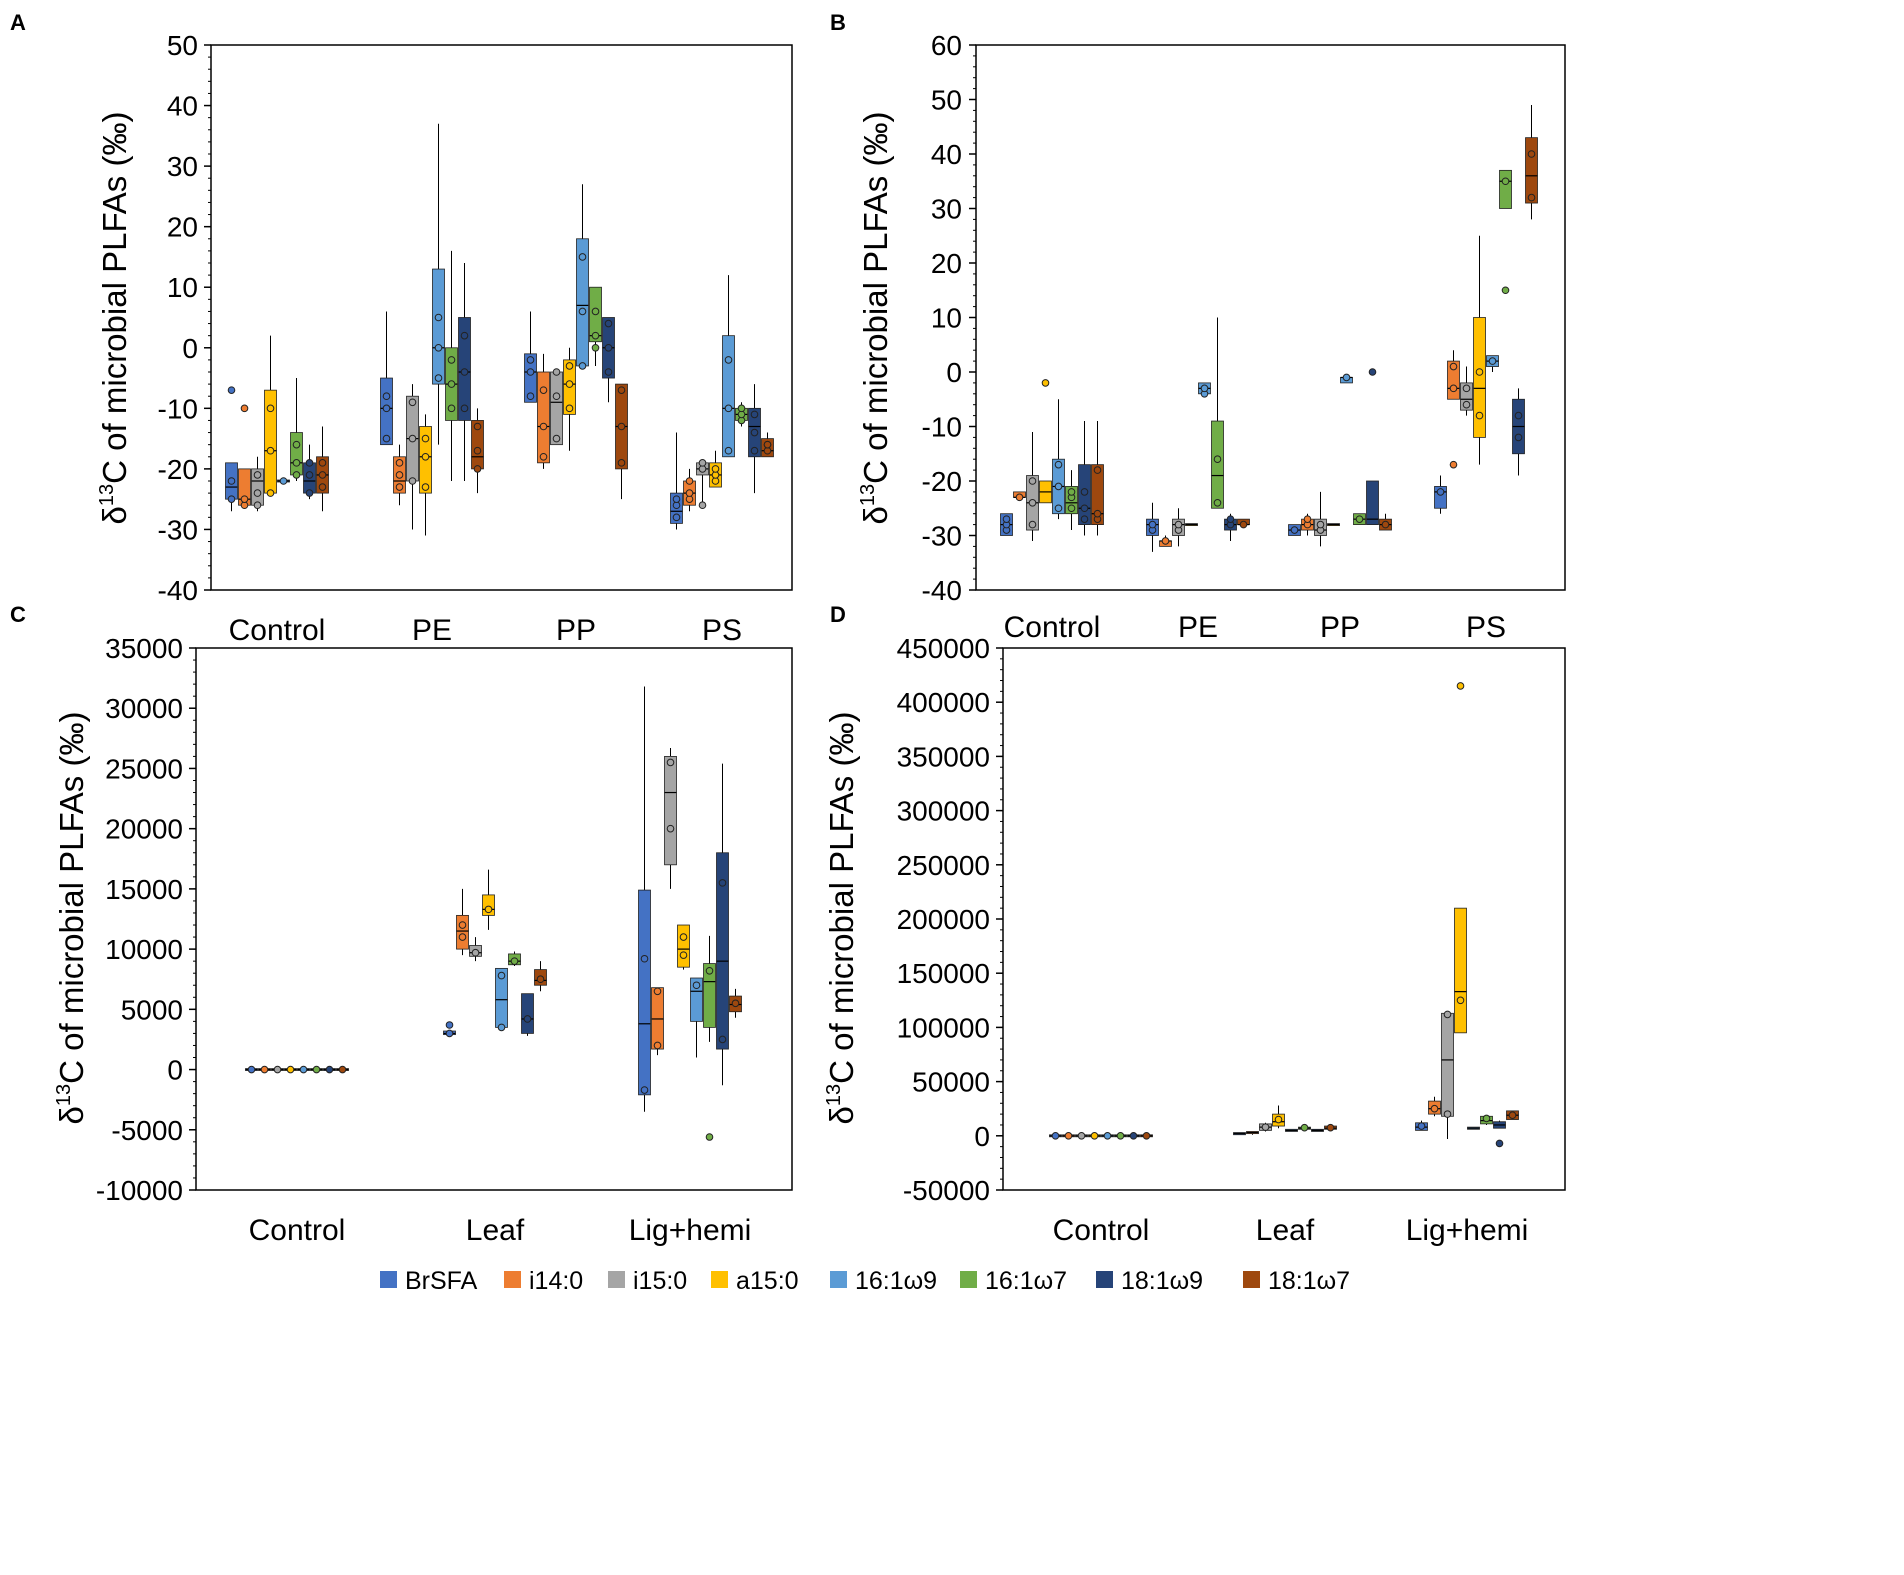 This screenshot has height=1575, width=1904. Describe the element at coordinates (841, 918) in the screenshot. I see `y-axis-label: δ13C of microbial PLFAs (‰)` at that location.